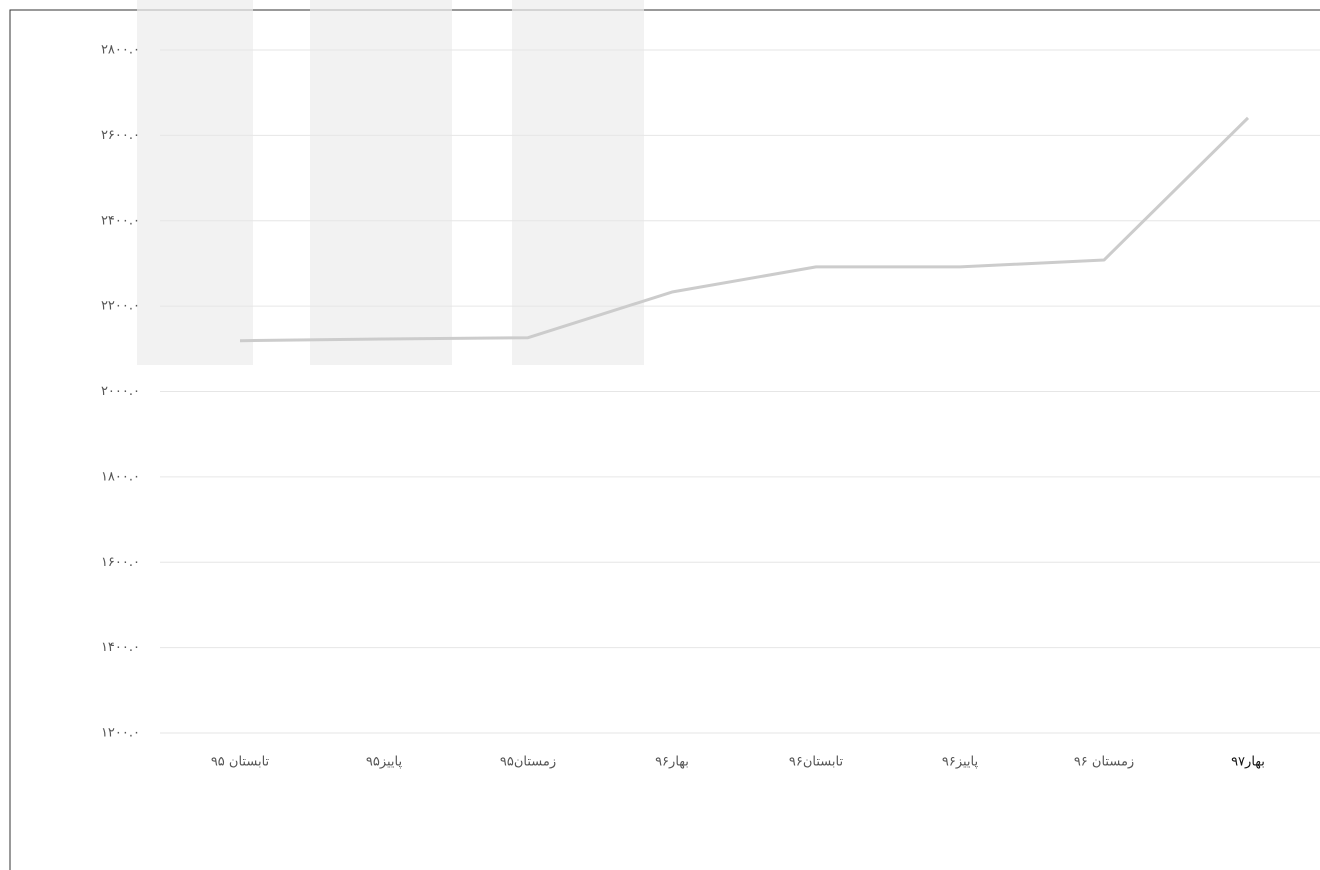  What do you see at coordinates (528, 762) in the screenshot?
I see `x-tick-label: زمستان۹۵` at bounding box center [528, 762].